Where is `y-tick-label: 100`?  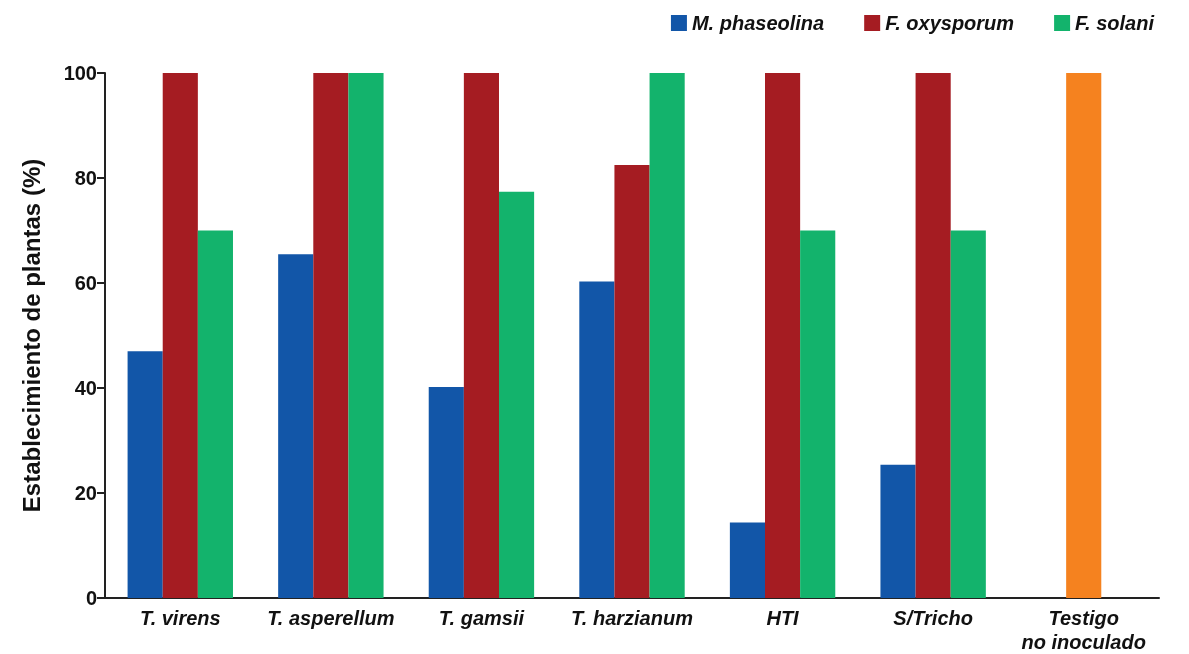
y-tick-label: 100 is located at coordinates (80, 73).